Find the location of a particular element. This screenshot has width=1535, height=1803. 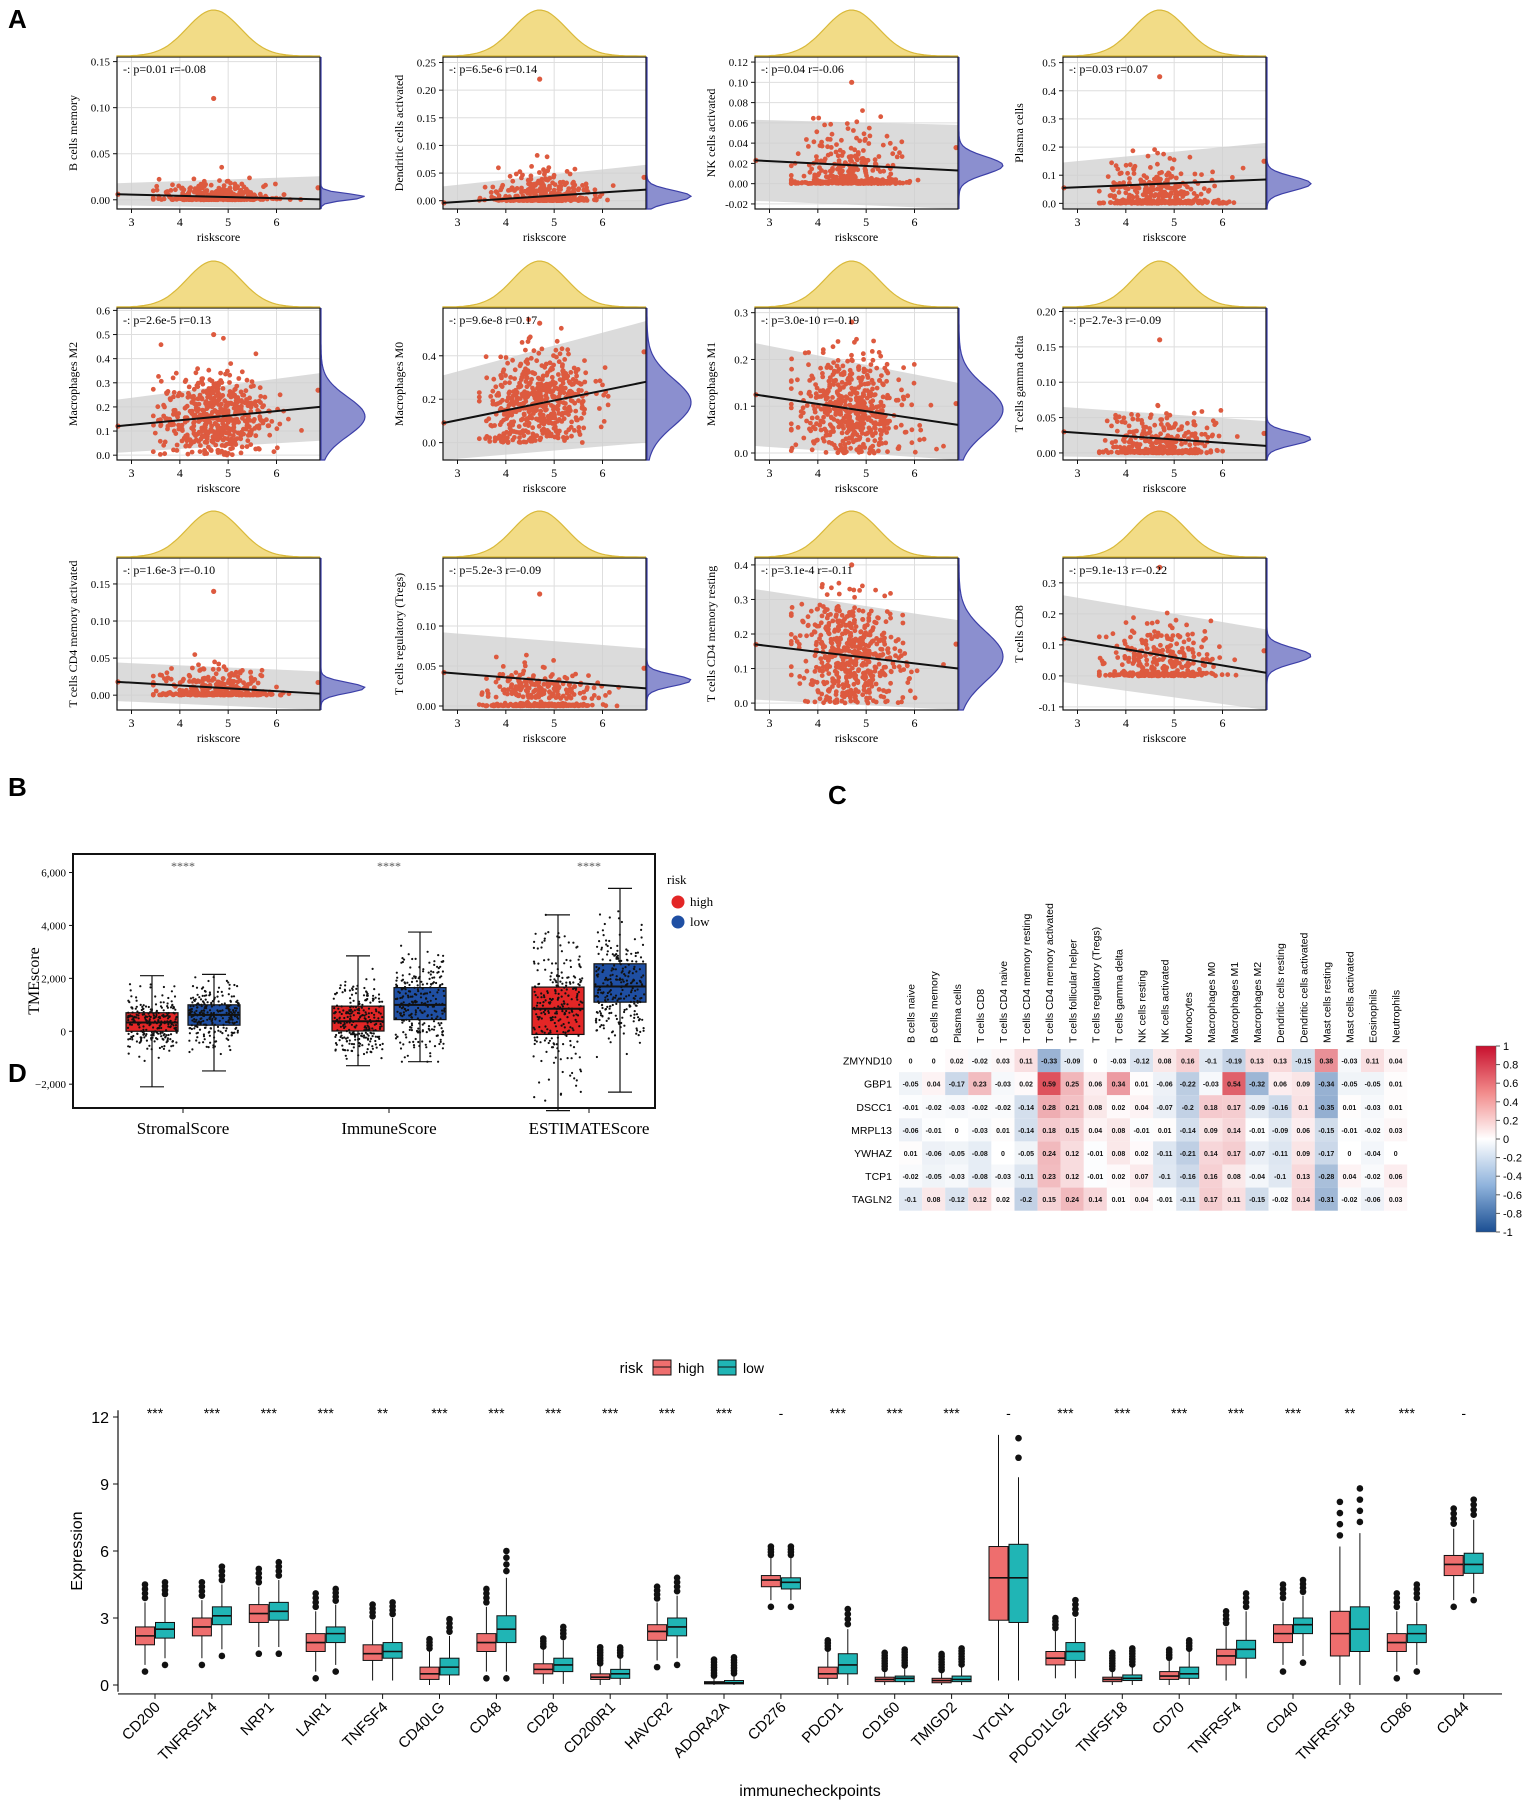

y-density is located at coordinates (981, 133).